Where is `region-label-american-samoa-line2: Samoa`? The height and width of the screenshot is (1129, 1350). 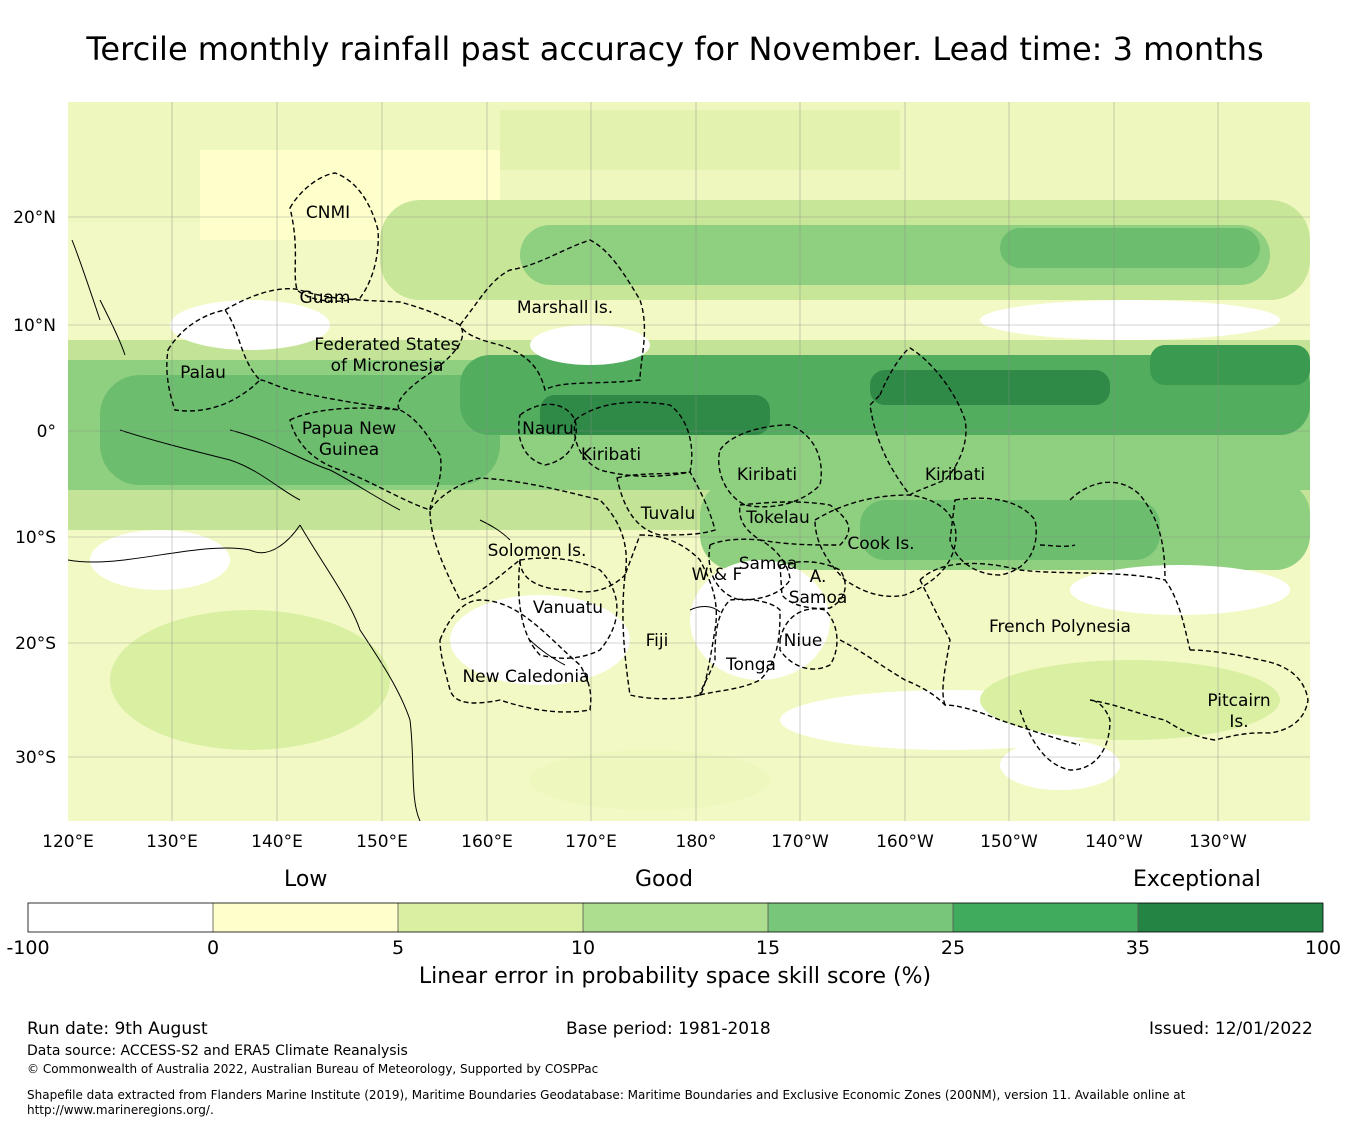 region-label-american-samoa-line2: Samoa is located at coordinates (818, 598).